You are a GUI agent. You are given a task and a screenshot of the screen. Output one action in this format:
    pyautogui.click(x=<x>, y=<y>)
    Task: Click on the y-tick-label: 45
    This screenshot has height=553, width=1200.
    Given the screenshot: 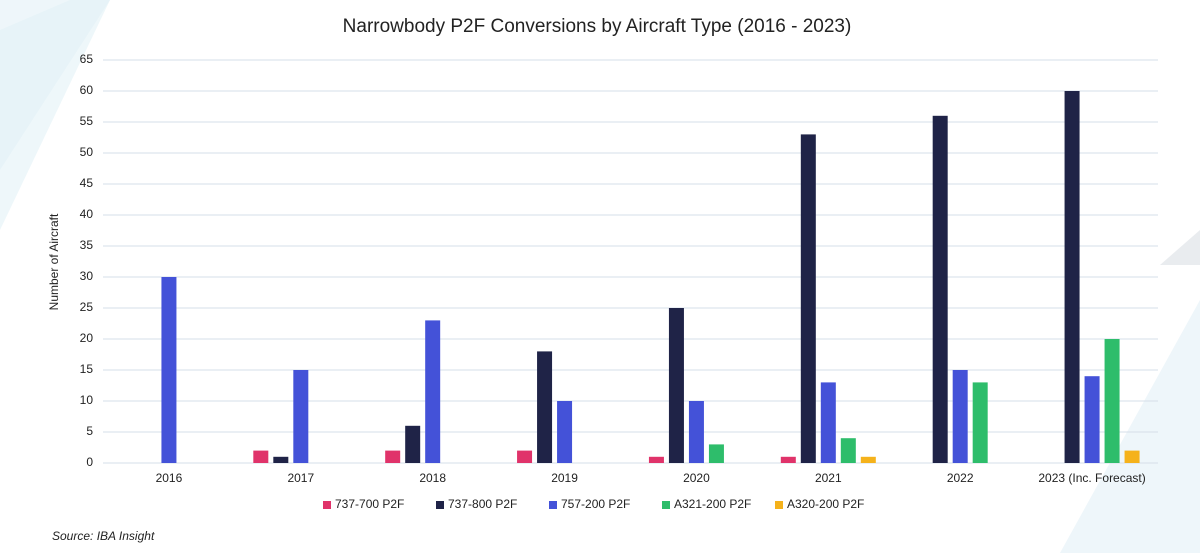 What is the action you would take?
    pyautogui.click(x=87, y=183)
    